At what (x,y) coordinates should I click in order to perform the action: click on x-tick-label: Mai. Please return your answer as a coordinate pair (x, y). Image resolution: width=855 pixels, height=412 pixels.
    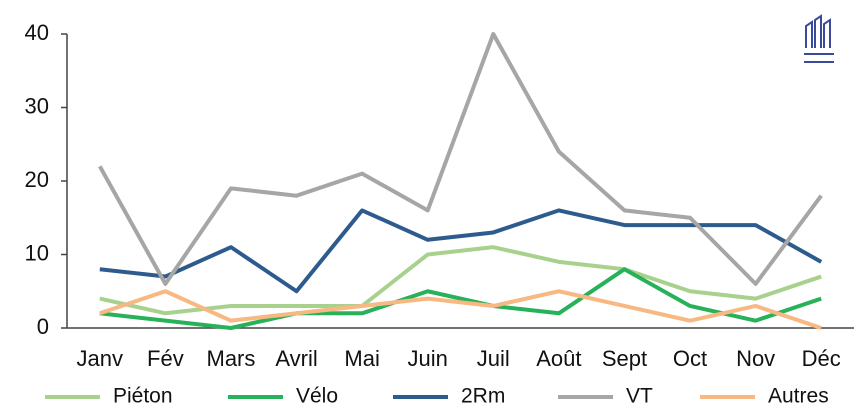
    Looking at the image, I should click on (361, 358).